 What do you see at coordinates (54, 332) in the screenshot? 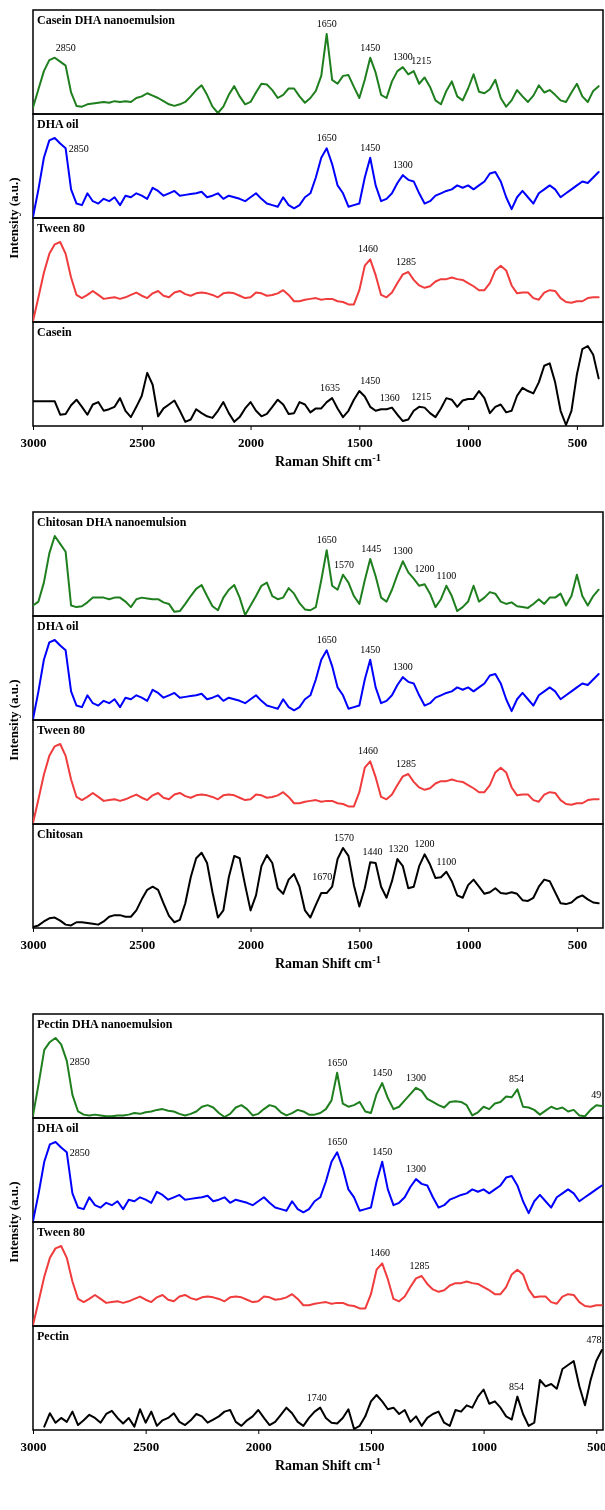
I see `chart-title: Casein` at bounding box center [54, 332].